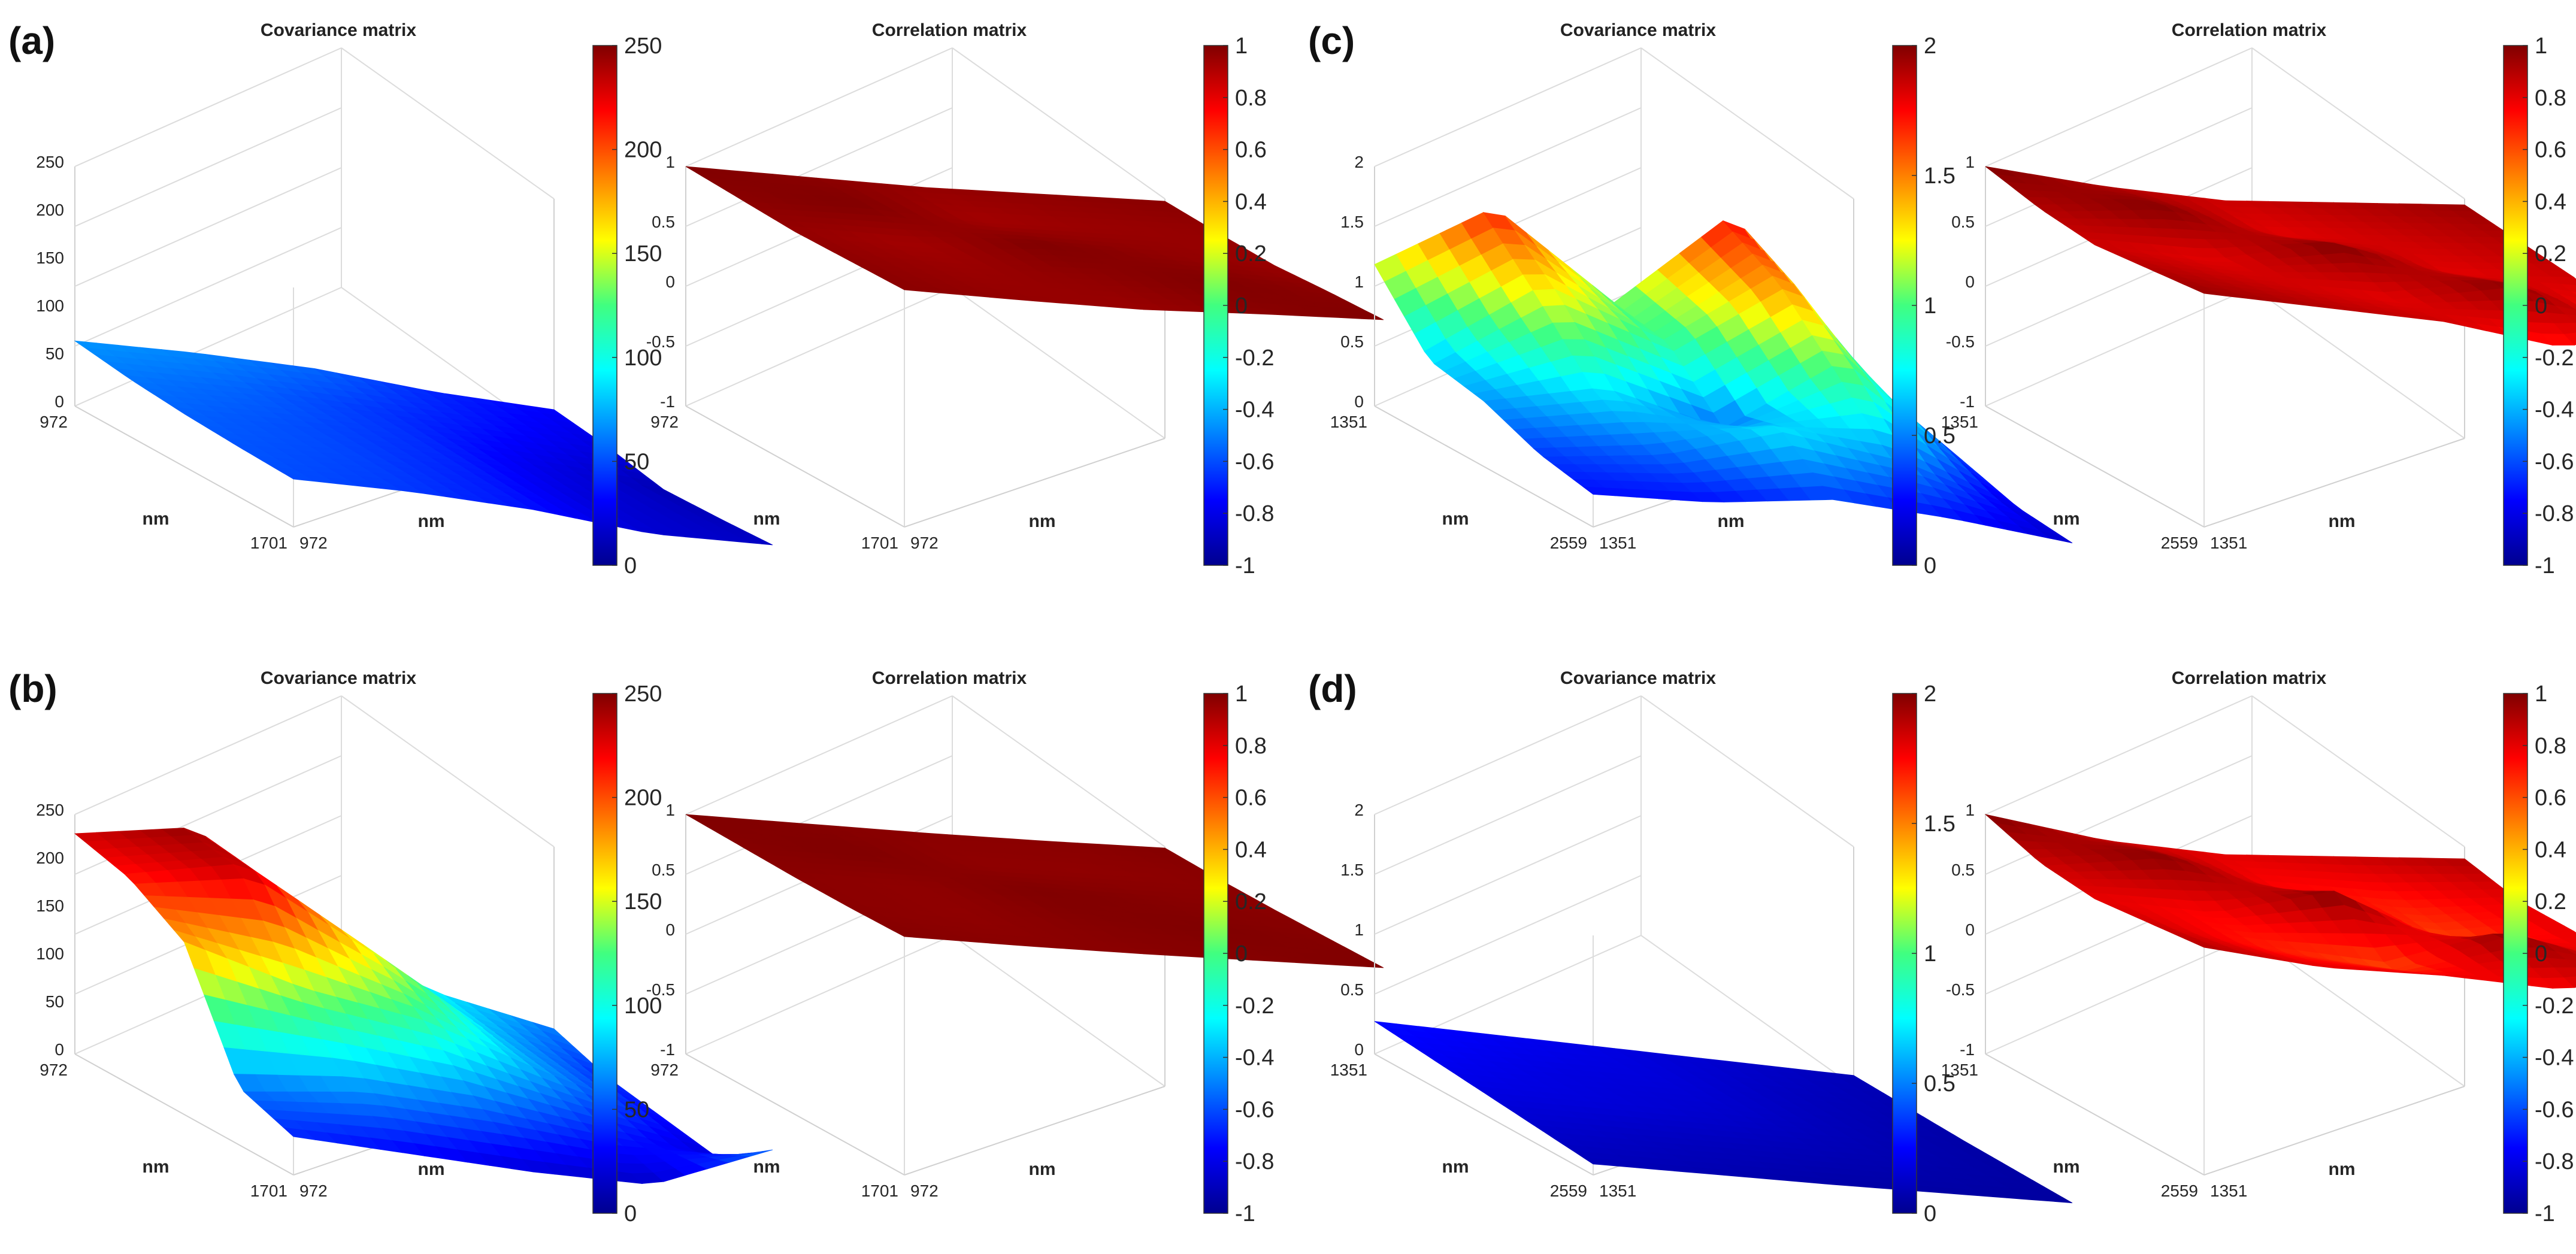  I want to click on colorbar-tick: -0.4, so click(1254, 1058).